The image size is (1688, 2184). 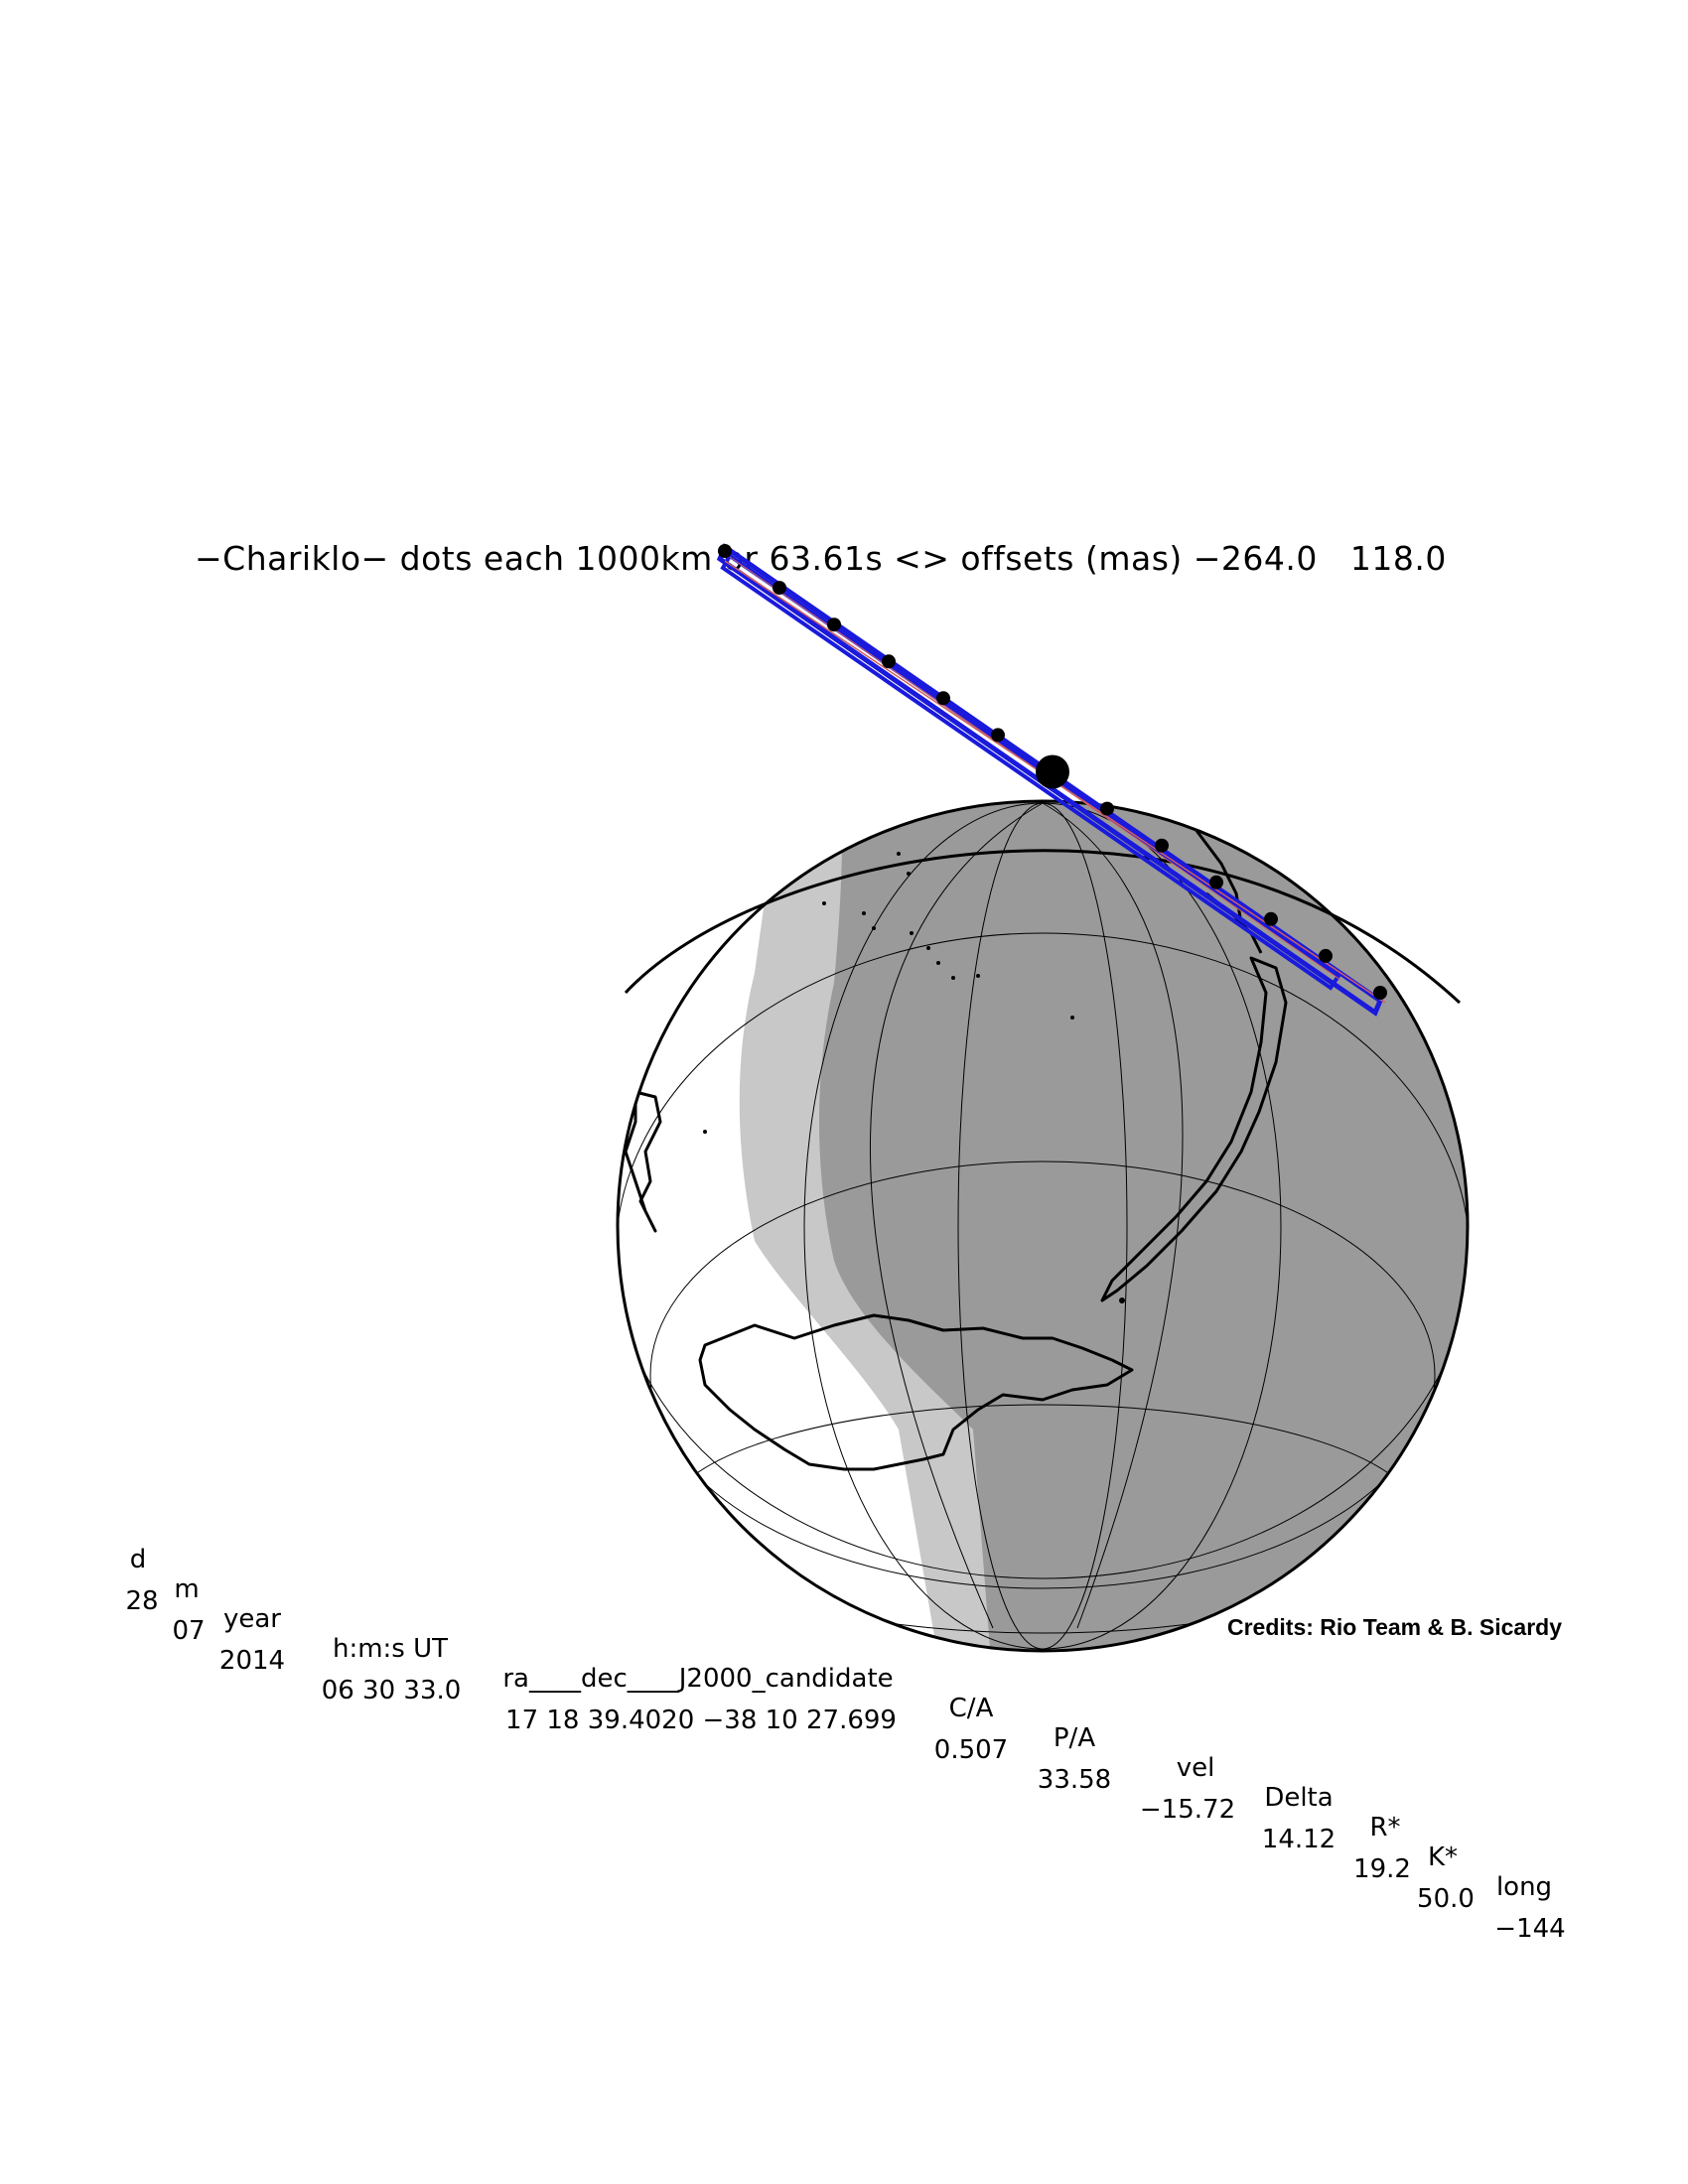 I want to click on value-radec: 17 18 39.4020 −38 10 27.699, so click(x=701, y=1720).